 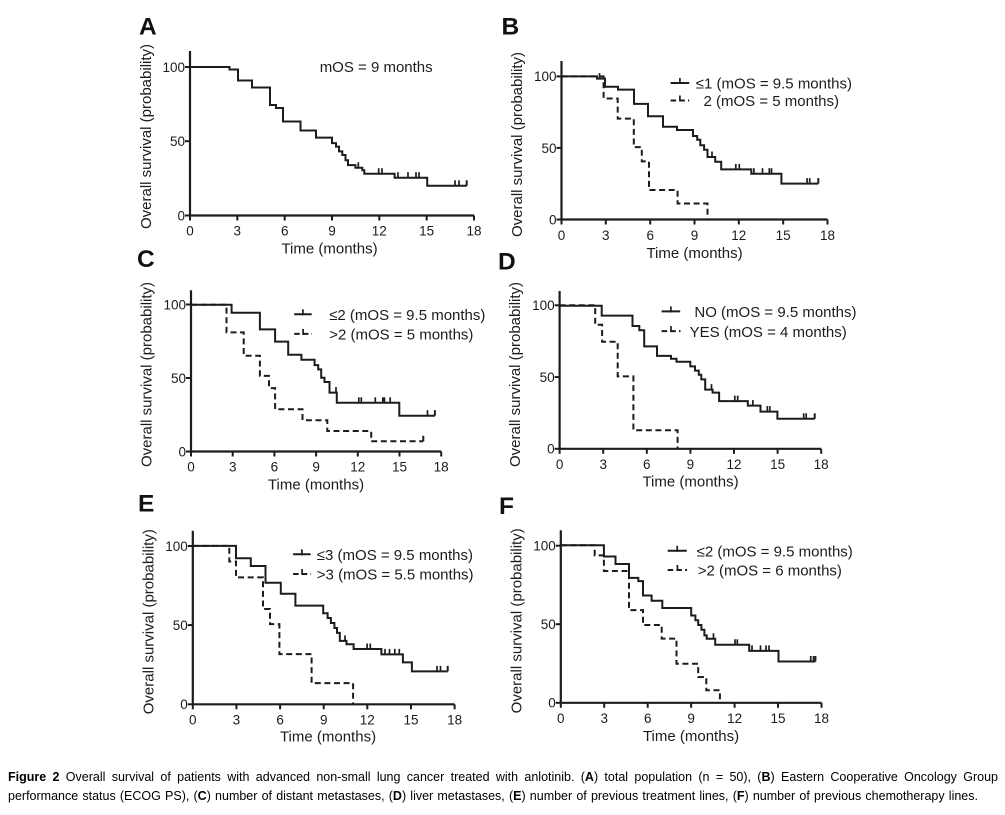 I want to click on svg-text: 2 (mOS = 5 months), so click(x=771, y=101).